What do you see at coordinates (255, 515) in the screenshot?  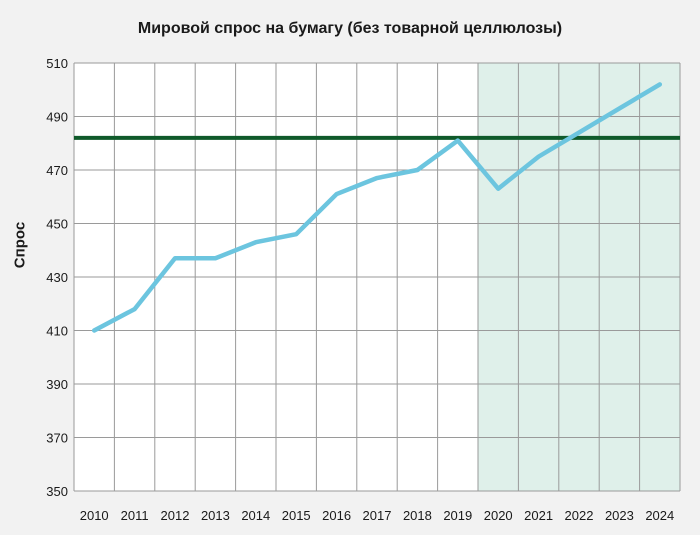 I see `x-tick-label: 2014` at bounding box center [255, 515].